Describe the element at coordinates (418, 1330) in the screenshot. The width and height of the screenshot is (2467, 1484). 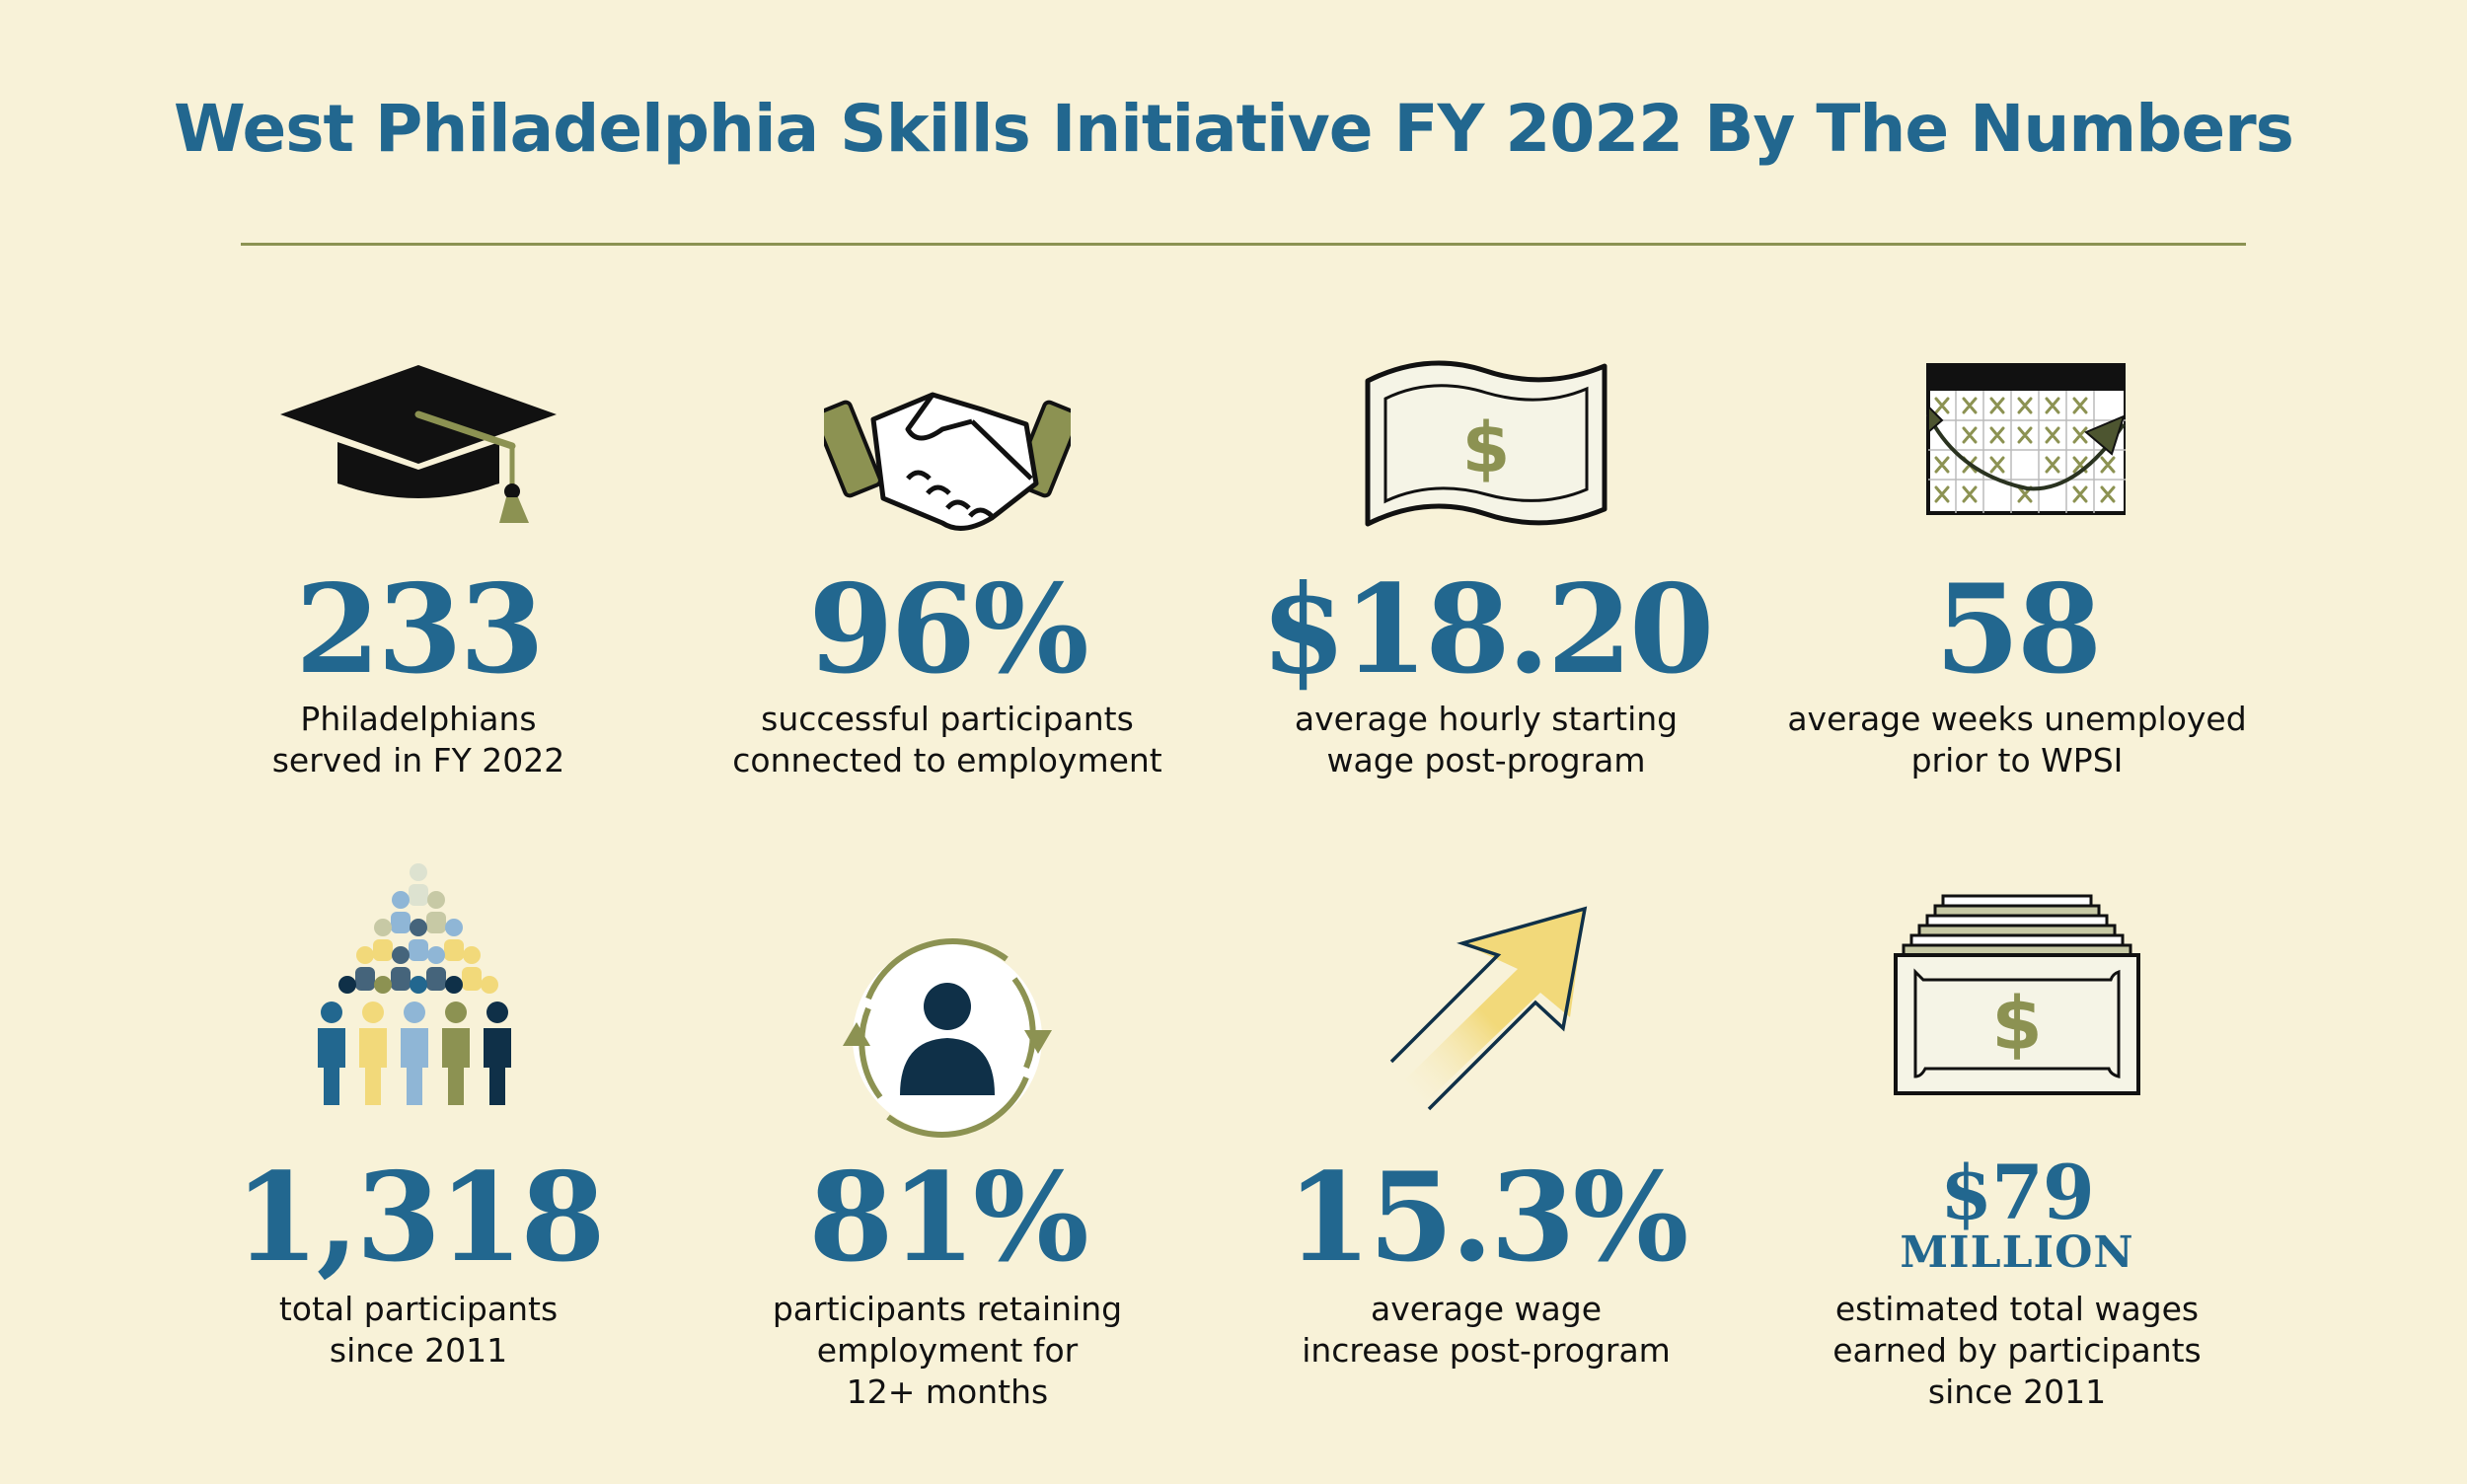
I see `stat-description: total participants since 2011` at that location.